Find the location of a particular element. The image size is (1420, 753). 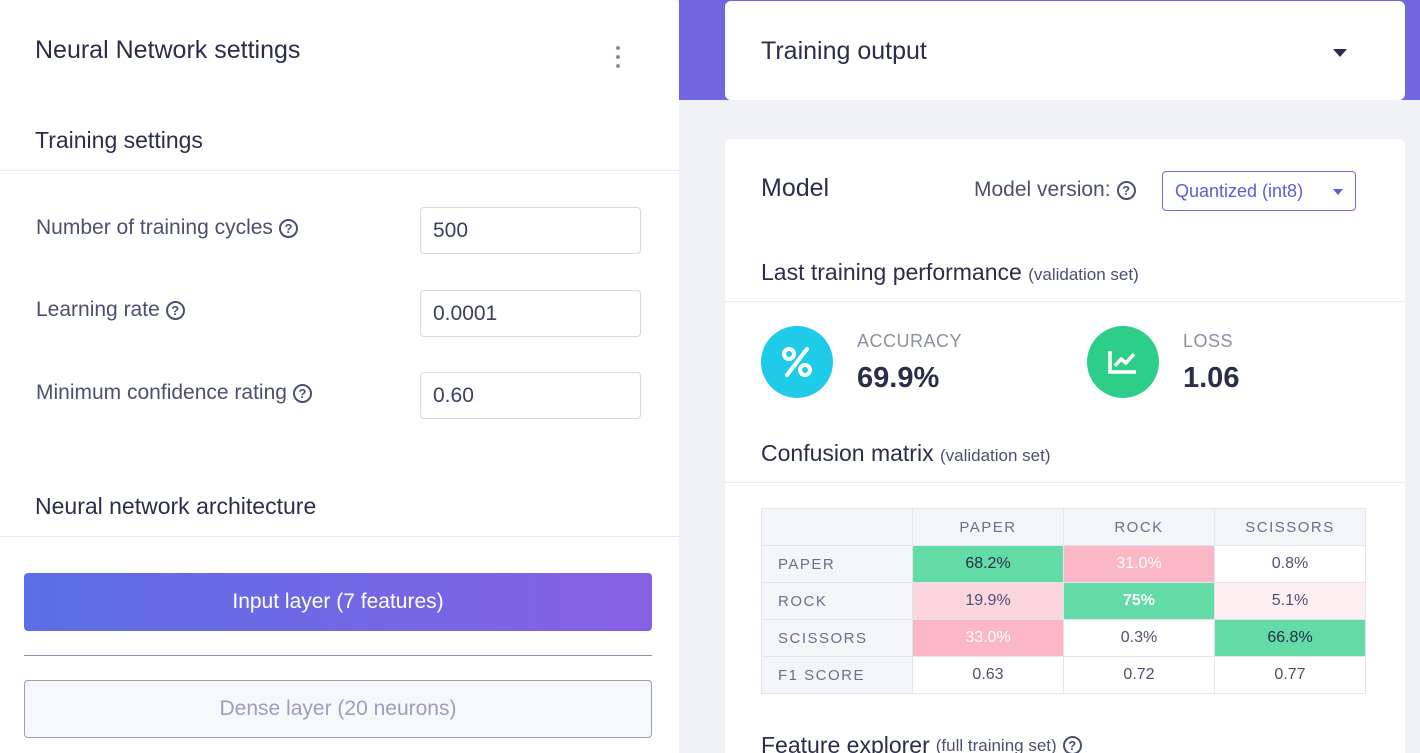

table-row: PAPER 68.2% 31.0% 0.8% is located at coordinates (1063, 564).